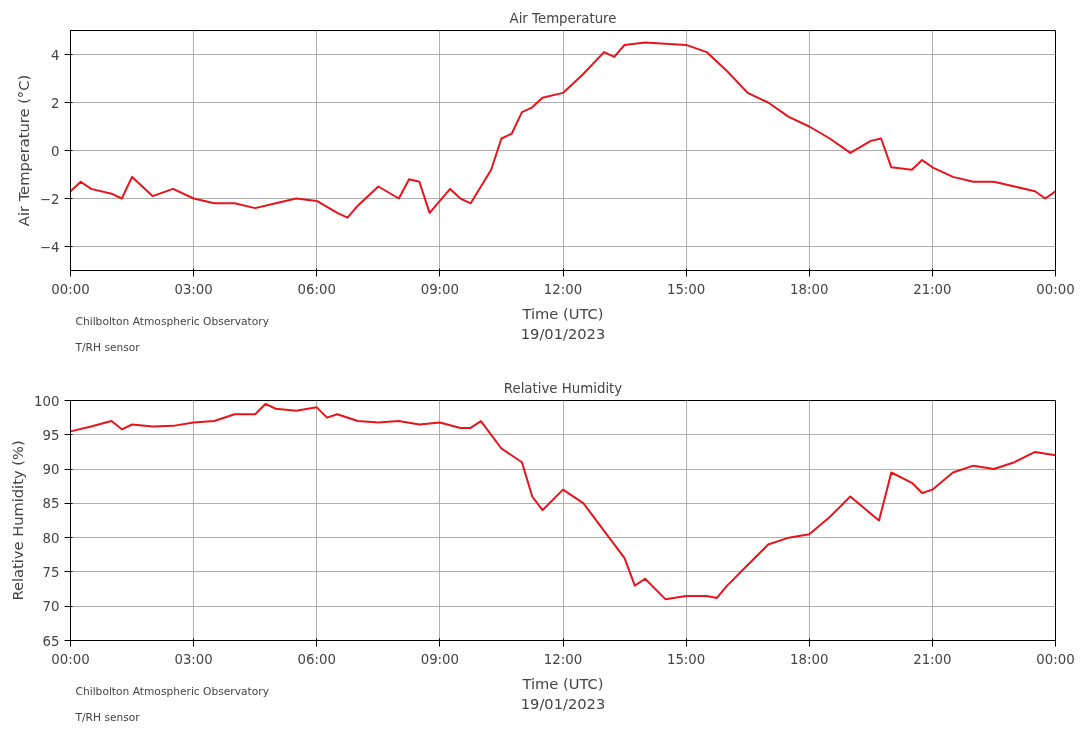 The height and width of the screenshot is (751, 1086). I want to click on y-tick-label: −2, so click(49, 199).